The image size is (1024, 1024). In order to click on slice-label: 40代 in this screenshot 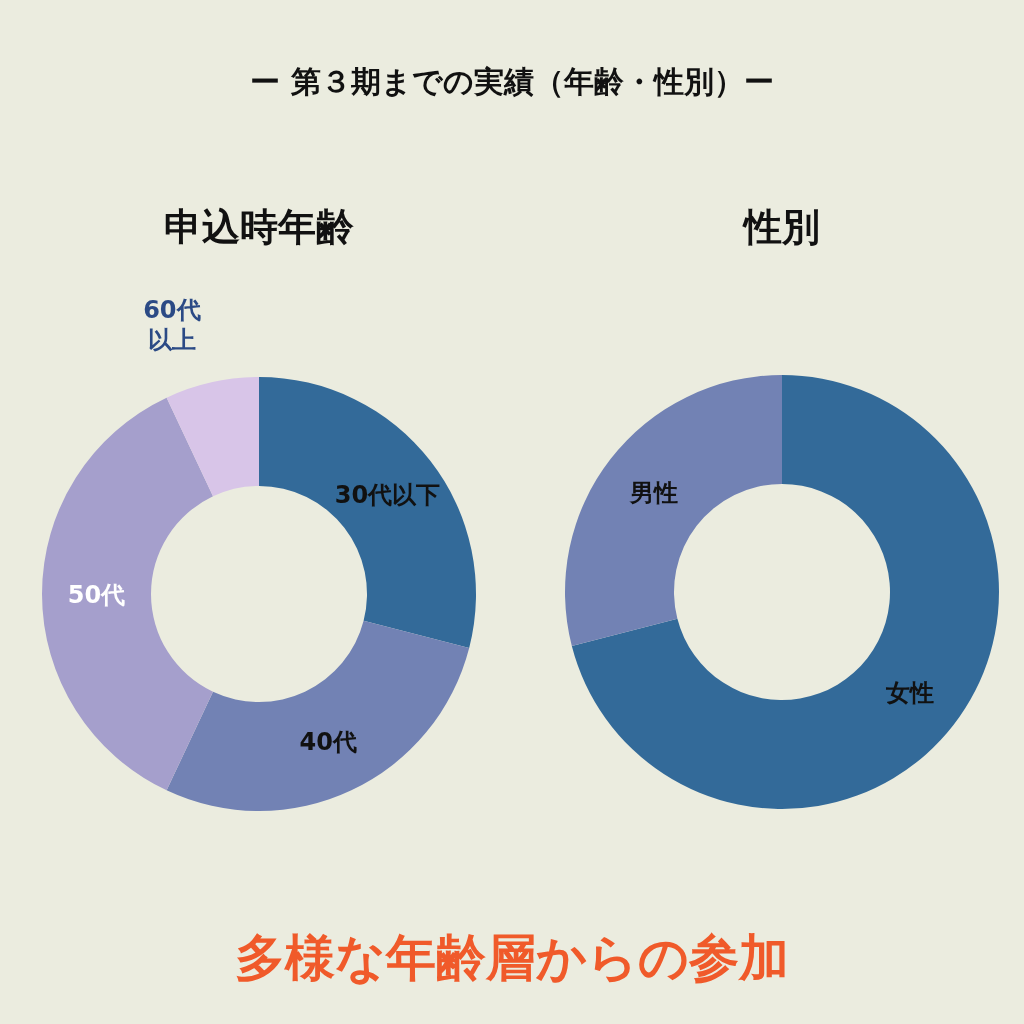, I will do `click(328, 742)`.